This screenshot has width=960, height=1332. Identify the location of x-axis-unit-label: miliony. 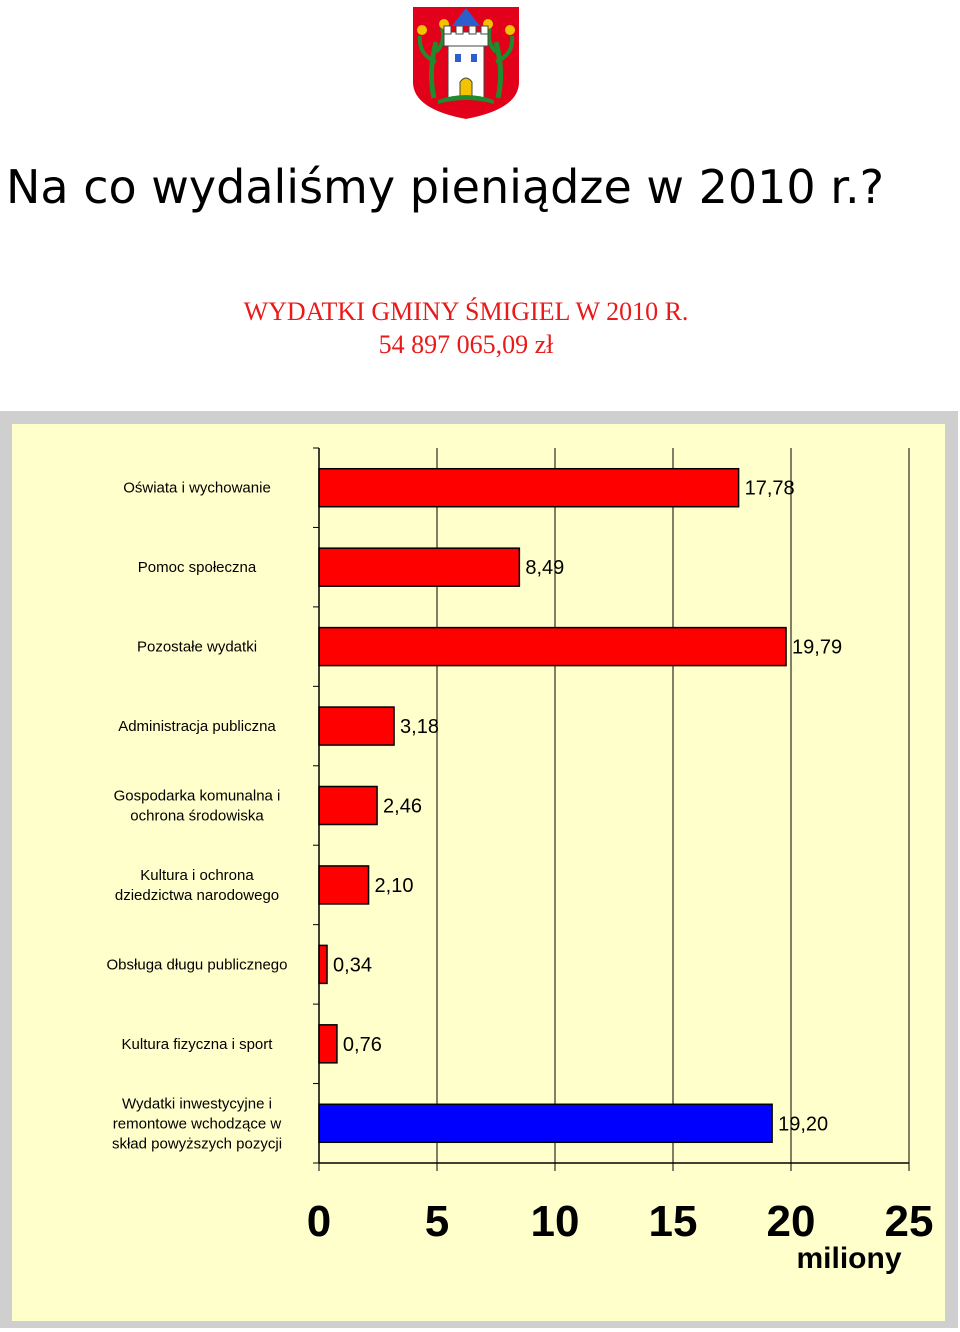
(848, 1258).